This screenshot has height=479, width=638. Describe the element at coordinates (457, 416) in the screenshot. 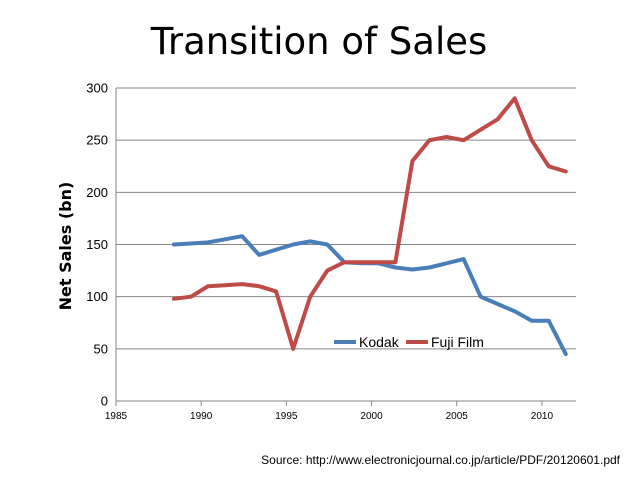

I see `x-tick-label: 2005` at that location.